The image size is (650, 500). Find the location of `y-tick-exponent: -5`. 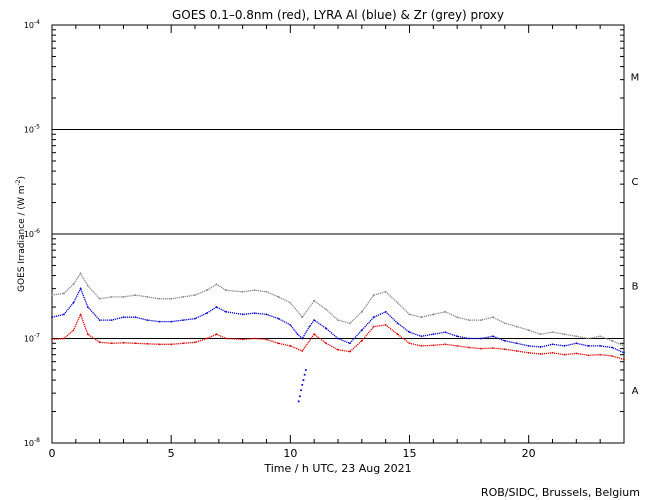

y-tick-exponent: -5 is located at coordinates (37, 127).